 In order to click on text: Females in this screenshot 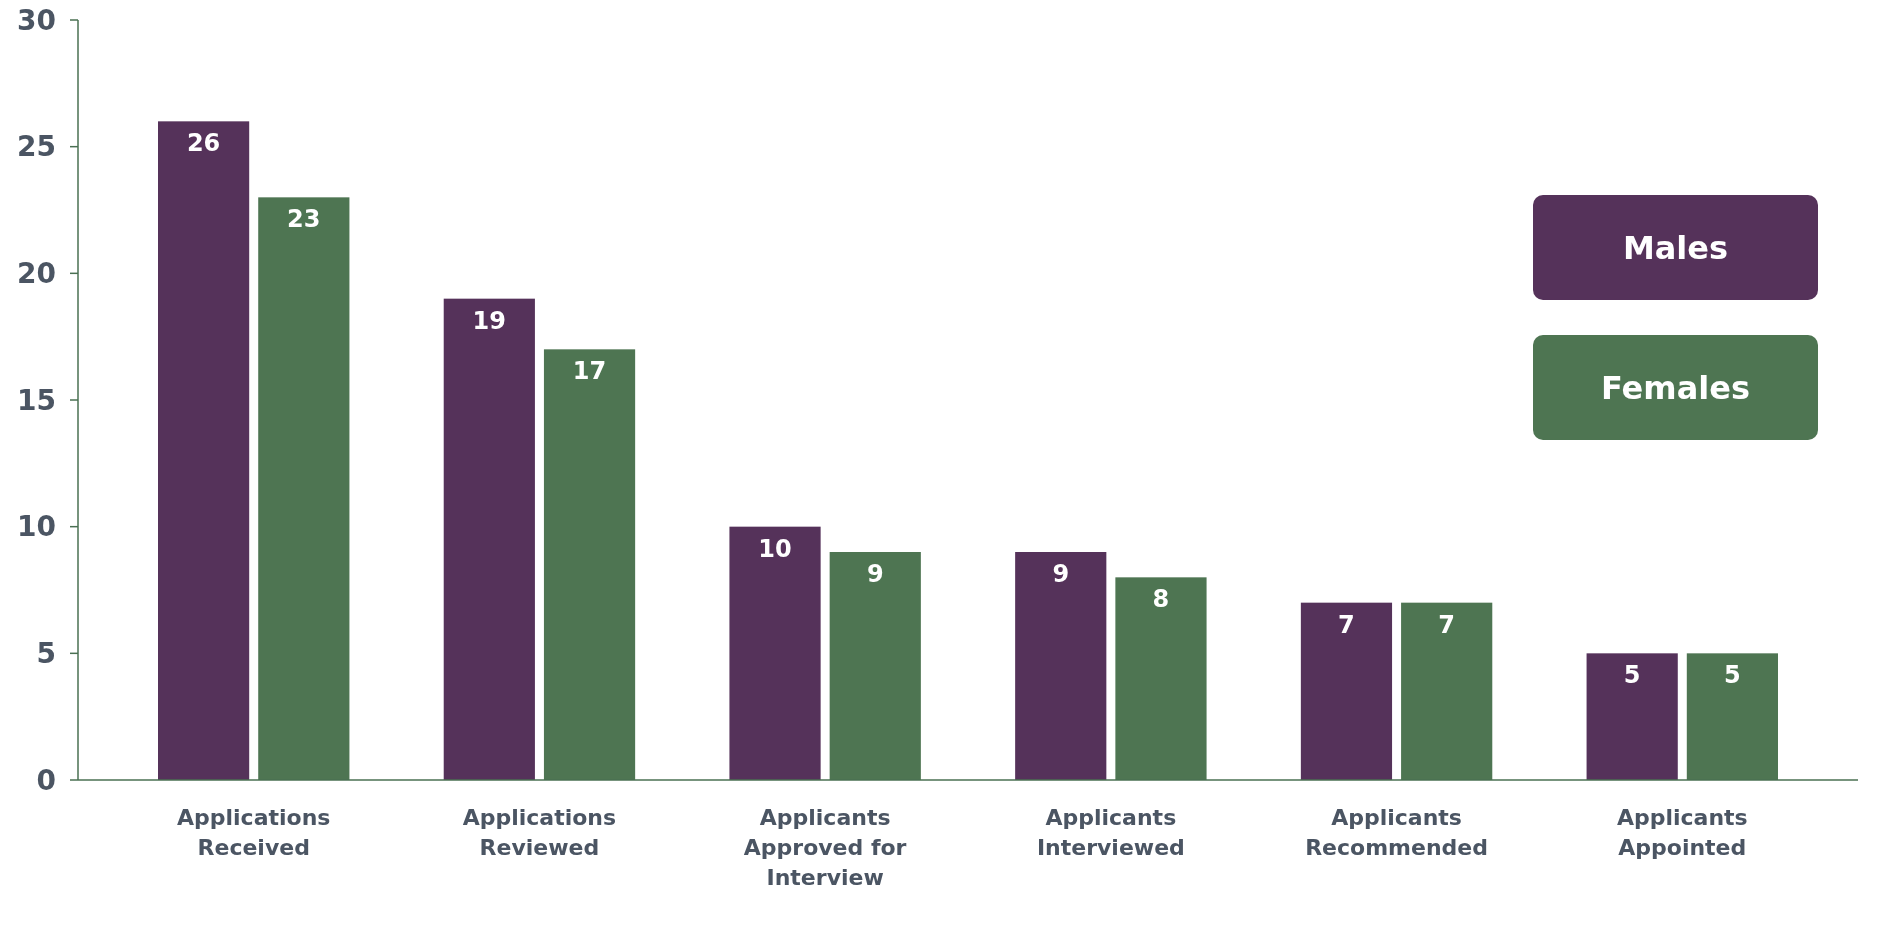, I will do `click(1675, 387)`.